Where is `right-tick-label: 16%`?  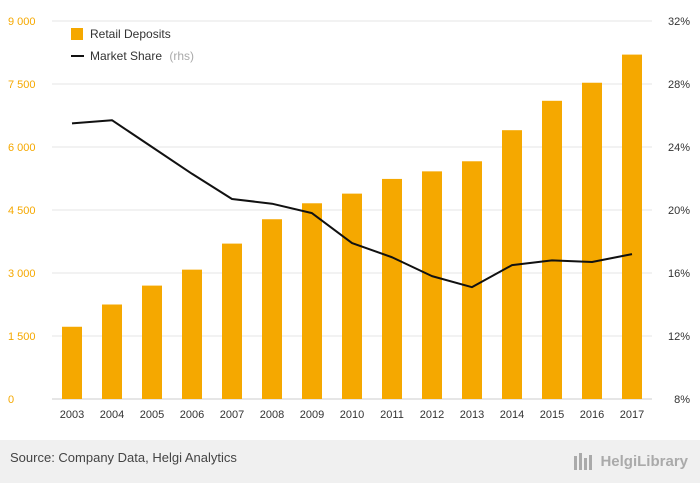
right-tick-label: 16% is located at coordinates (679, 274).